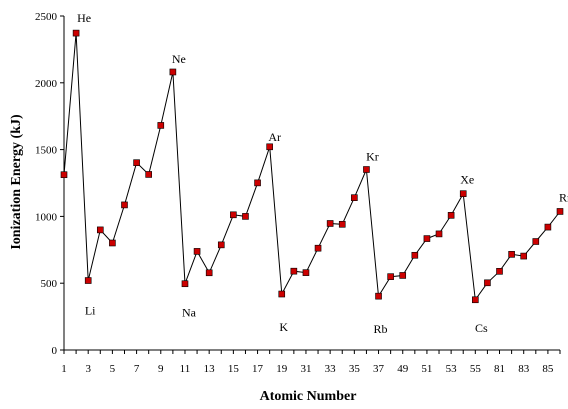 The image size is (568, 409). Describe the element at coordinates (46, 17) in the screenshot. I see `y-tick-label: 2500` at that location.